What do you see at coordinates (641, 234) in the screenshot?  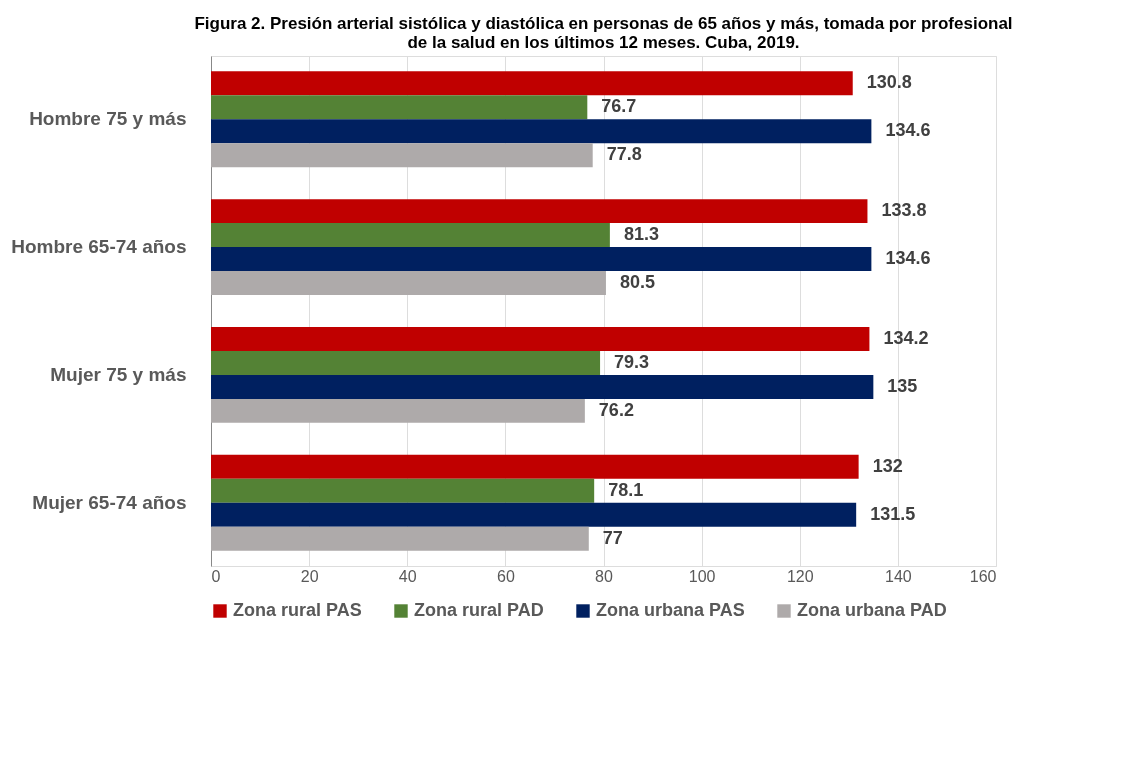 I see `data-label: 81.3` at bounding box center [641, 234].